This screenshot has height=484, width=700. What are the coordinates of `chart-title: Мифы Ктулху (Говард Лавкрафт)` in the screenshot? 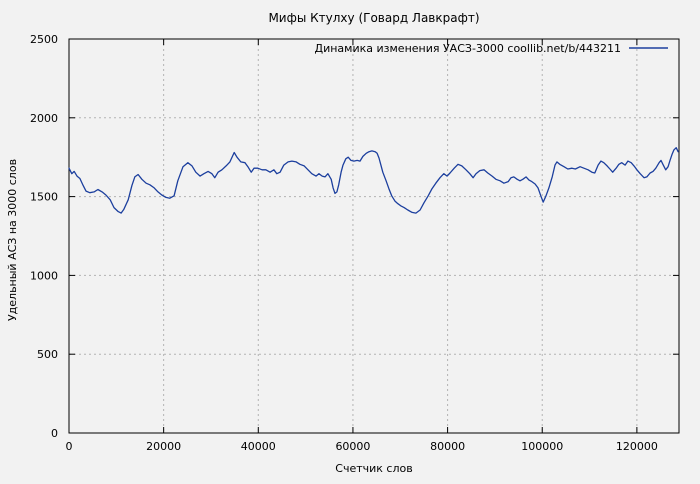 It's located at (373, 18).